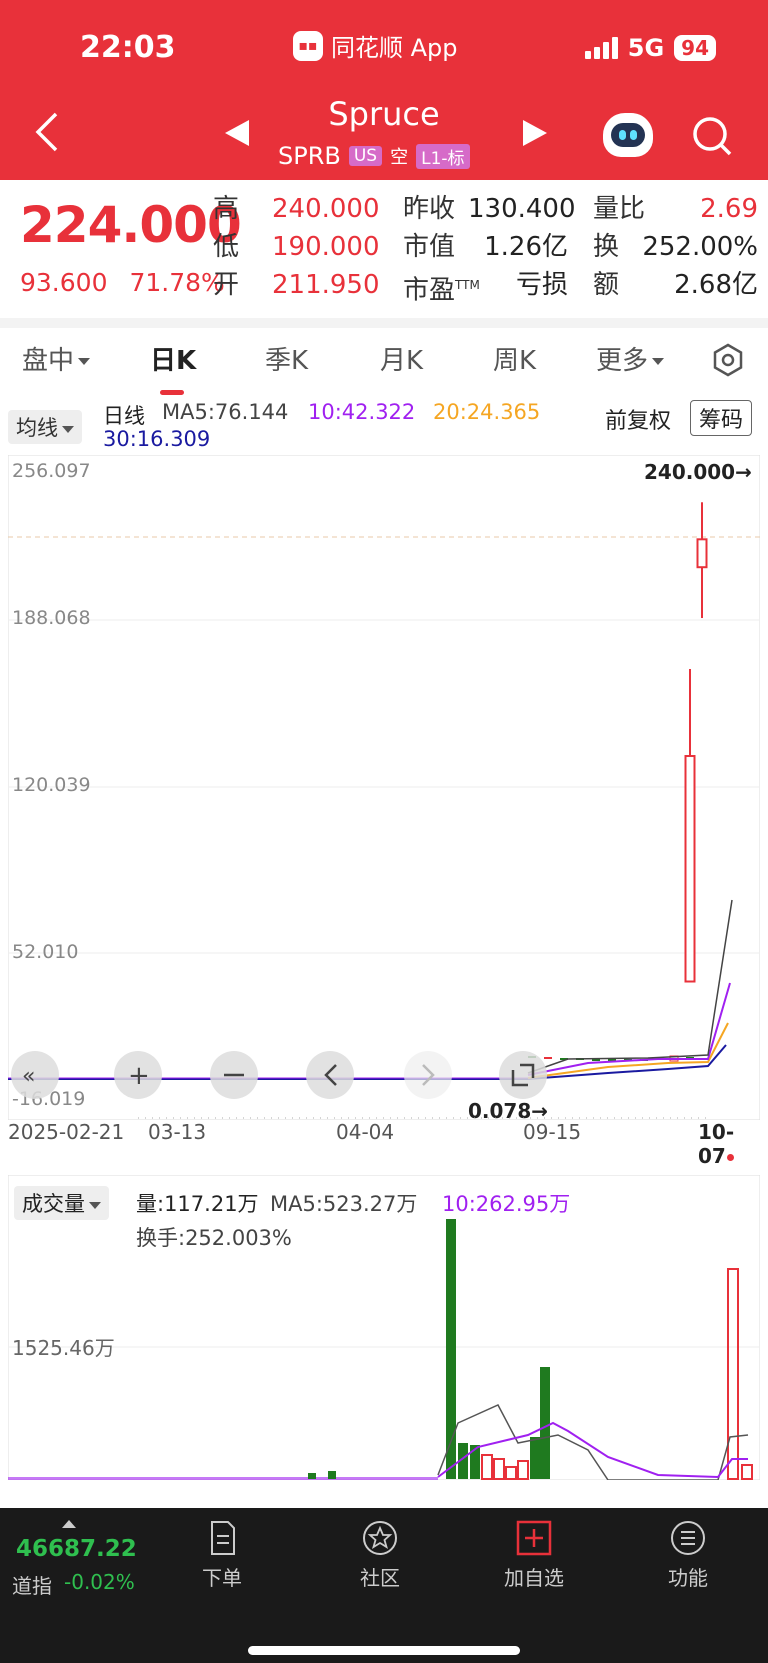 This screenshot has height=1663, width=768. Describe the element at coordinates (237, 133) in the screenshot. I see `prev-stock-icon` at that location.